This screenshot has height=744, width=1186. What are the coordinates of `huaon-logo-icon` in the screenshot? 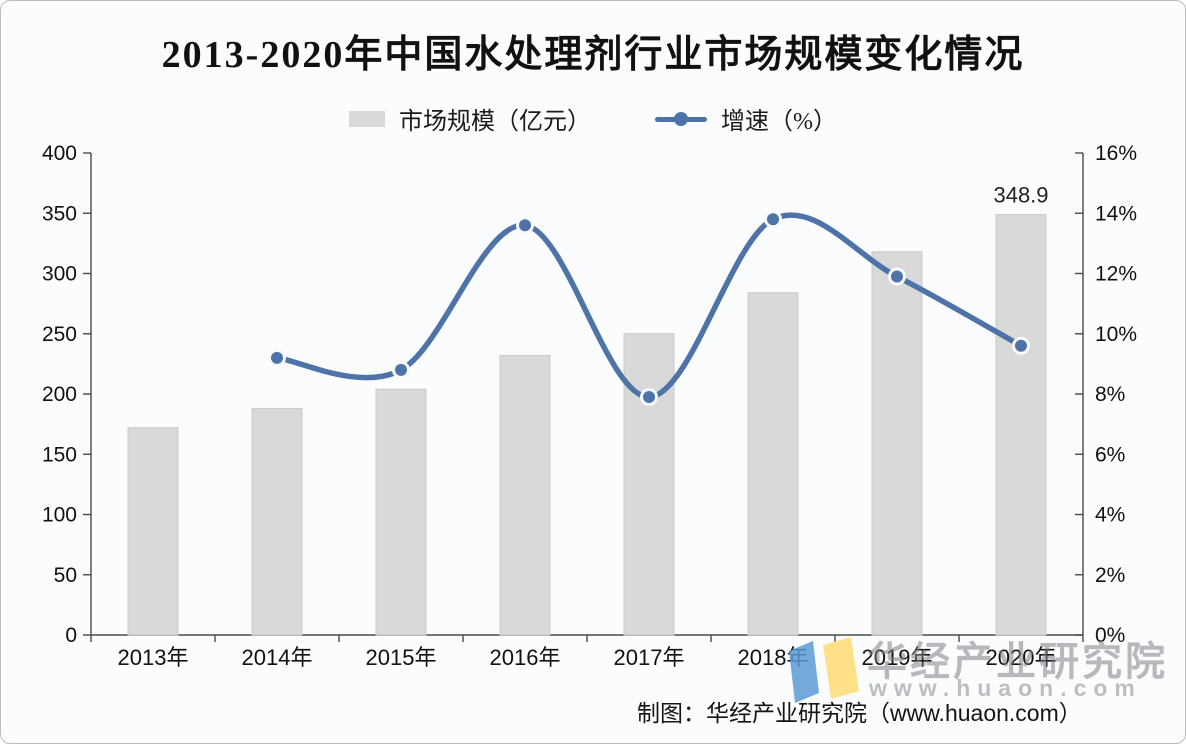 It's located at (824, 670).